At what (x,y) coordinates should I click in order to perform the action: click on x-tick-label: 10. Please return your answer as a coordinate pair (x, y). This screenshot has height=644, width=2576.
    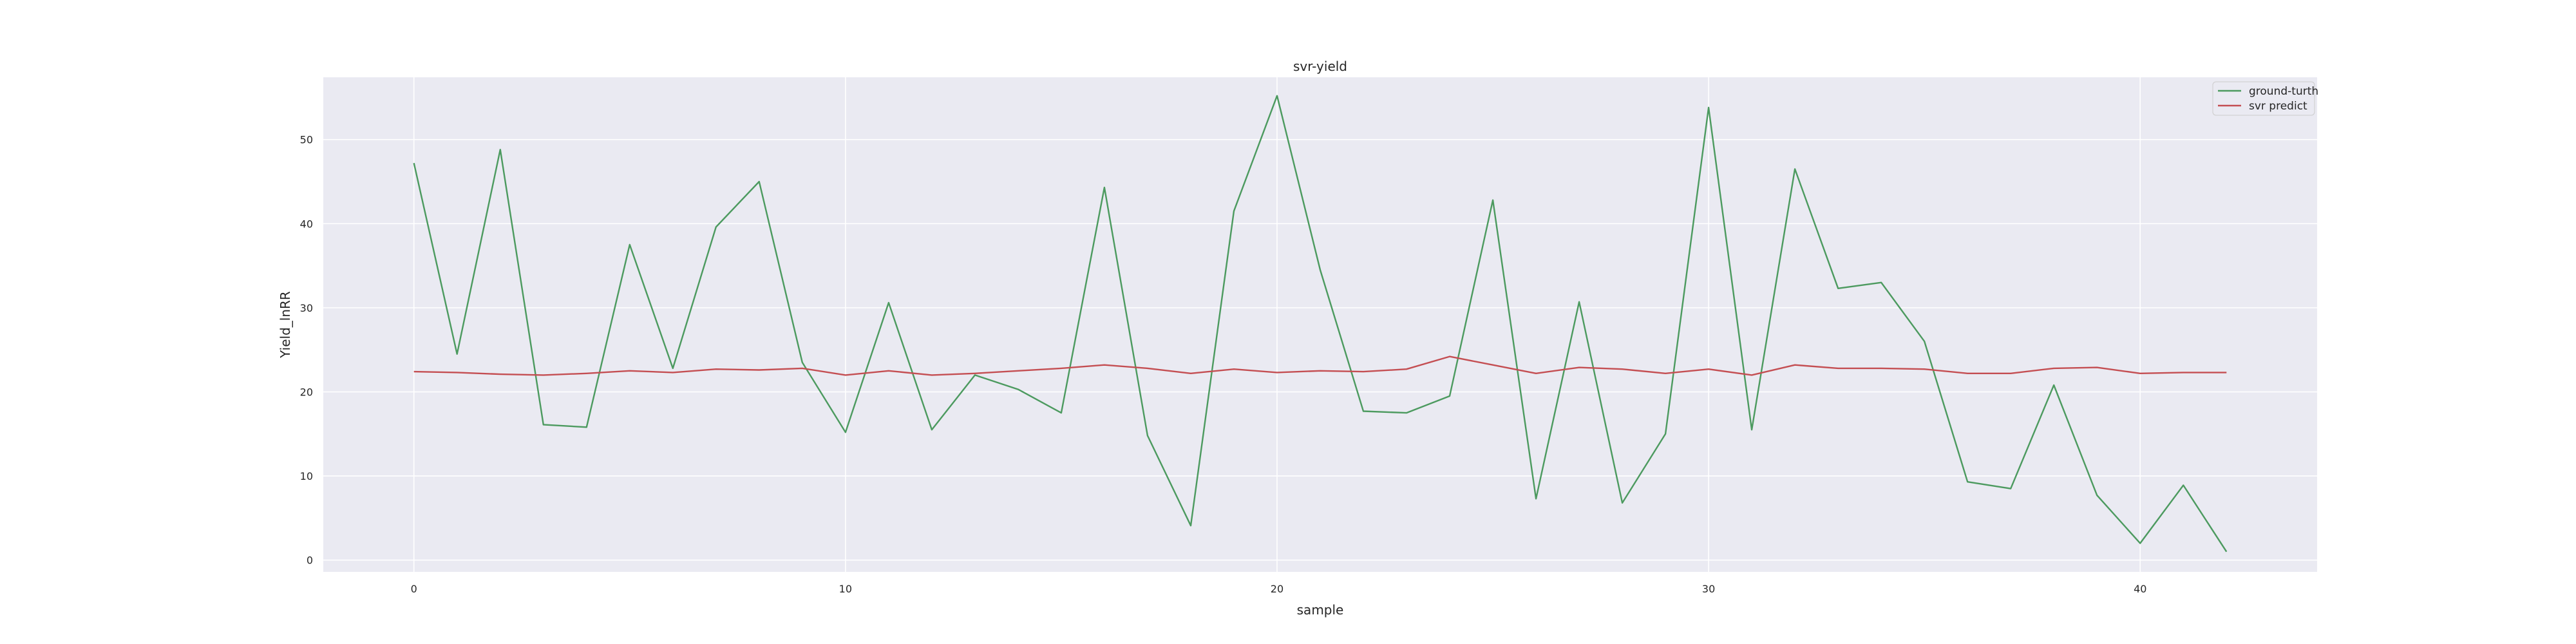
    Looking at the image, I should click on (846, 589).